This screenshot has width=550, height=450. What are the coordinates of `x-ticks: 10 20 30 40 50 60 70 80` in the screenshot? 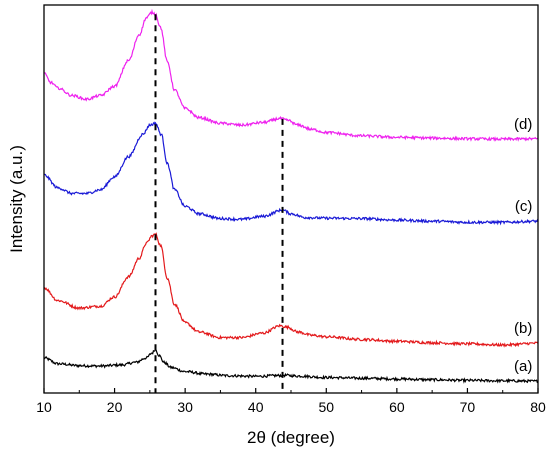 It's located at (291, 401).